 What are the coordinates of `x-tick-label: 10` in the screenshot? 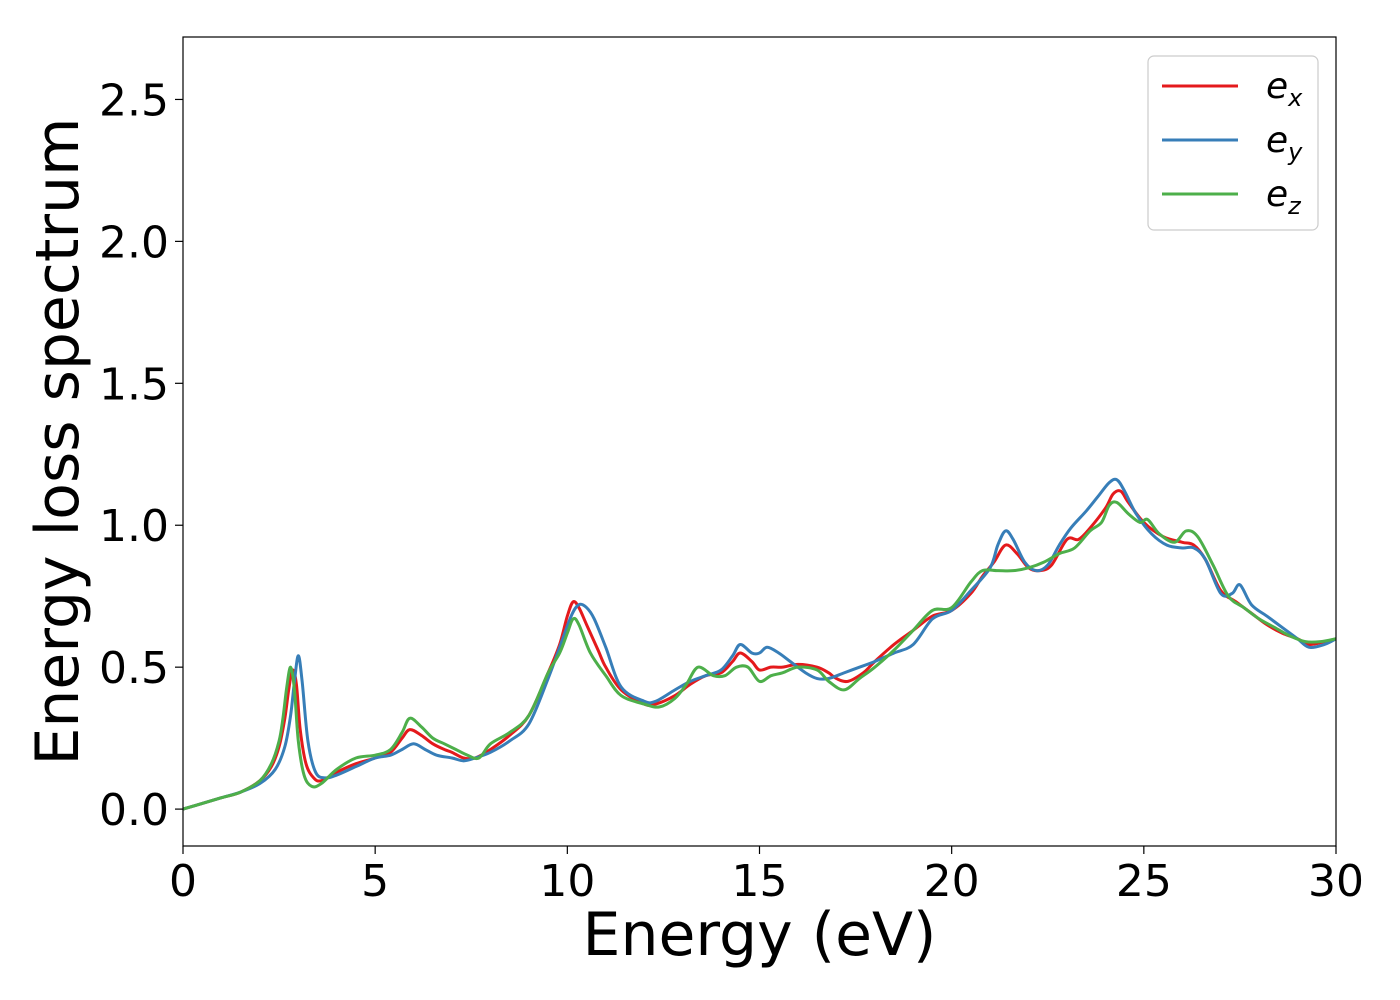 It's located at (567, 881).